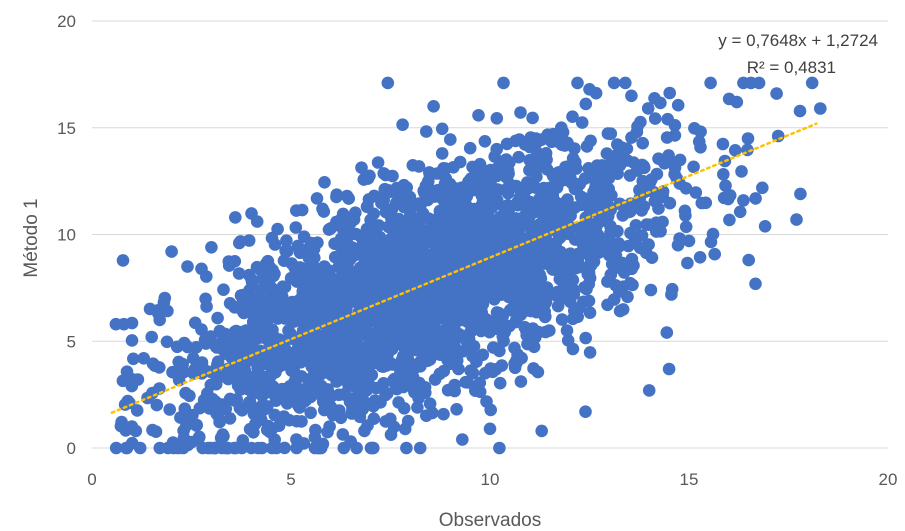 This screenshot has height=531, width=905. I want to click on y-tick-label: 20, so click(66, 21).